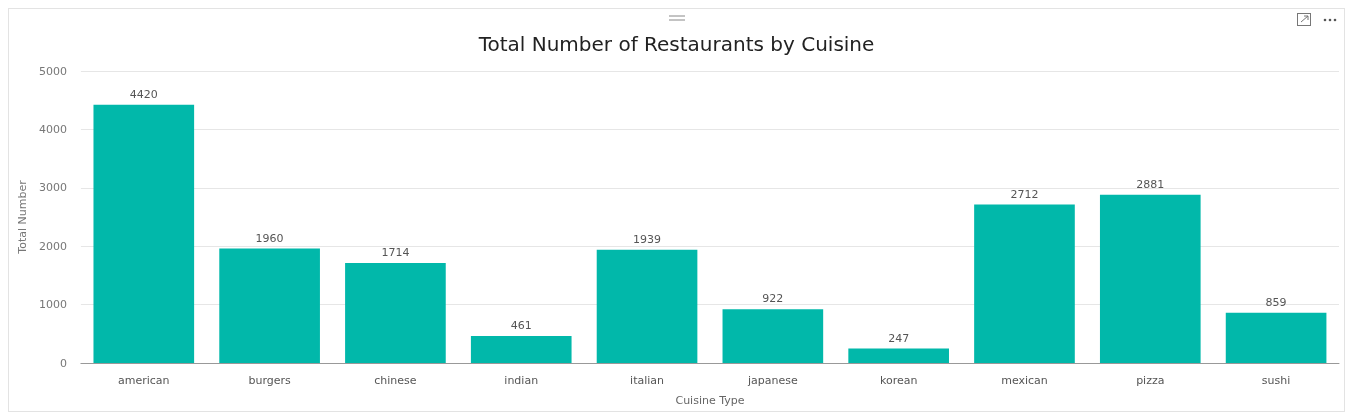  Describe the element at coordinates (22, 217) in the screenshot. I see `y-axis-title: Total Number` at that location.